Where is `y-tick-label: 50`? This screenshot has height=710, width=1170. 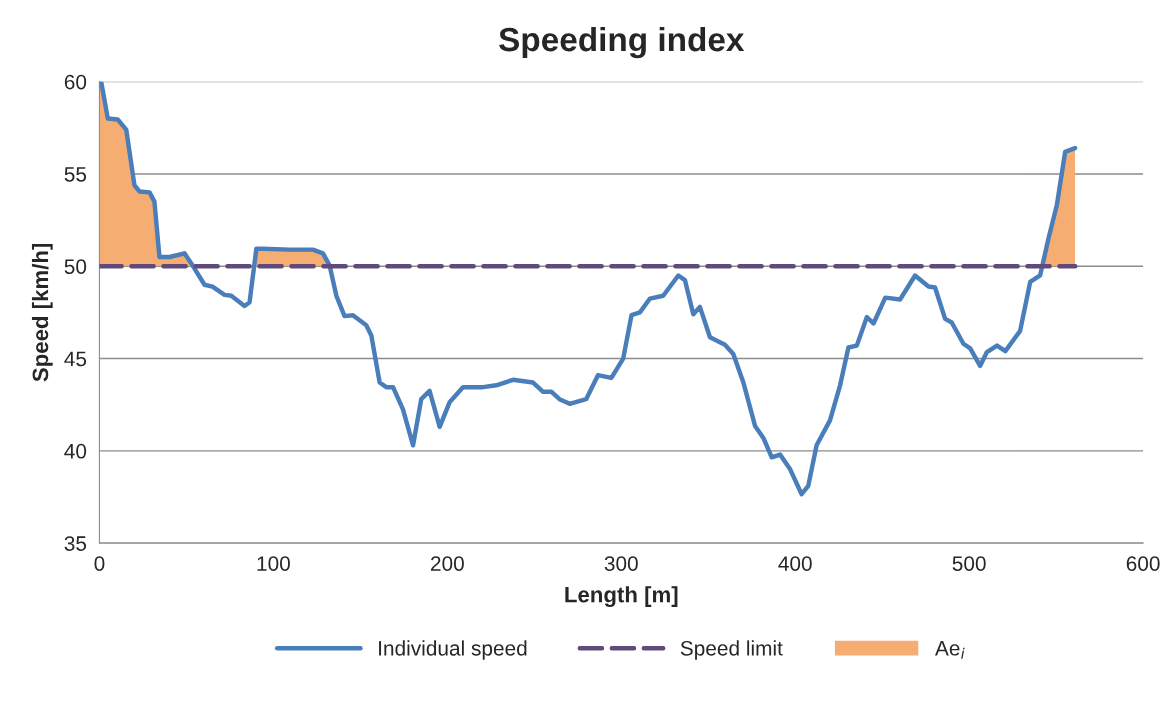
y-tick-label: 50 is located at coordinates (75, 266).